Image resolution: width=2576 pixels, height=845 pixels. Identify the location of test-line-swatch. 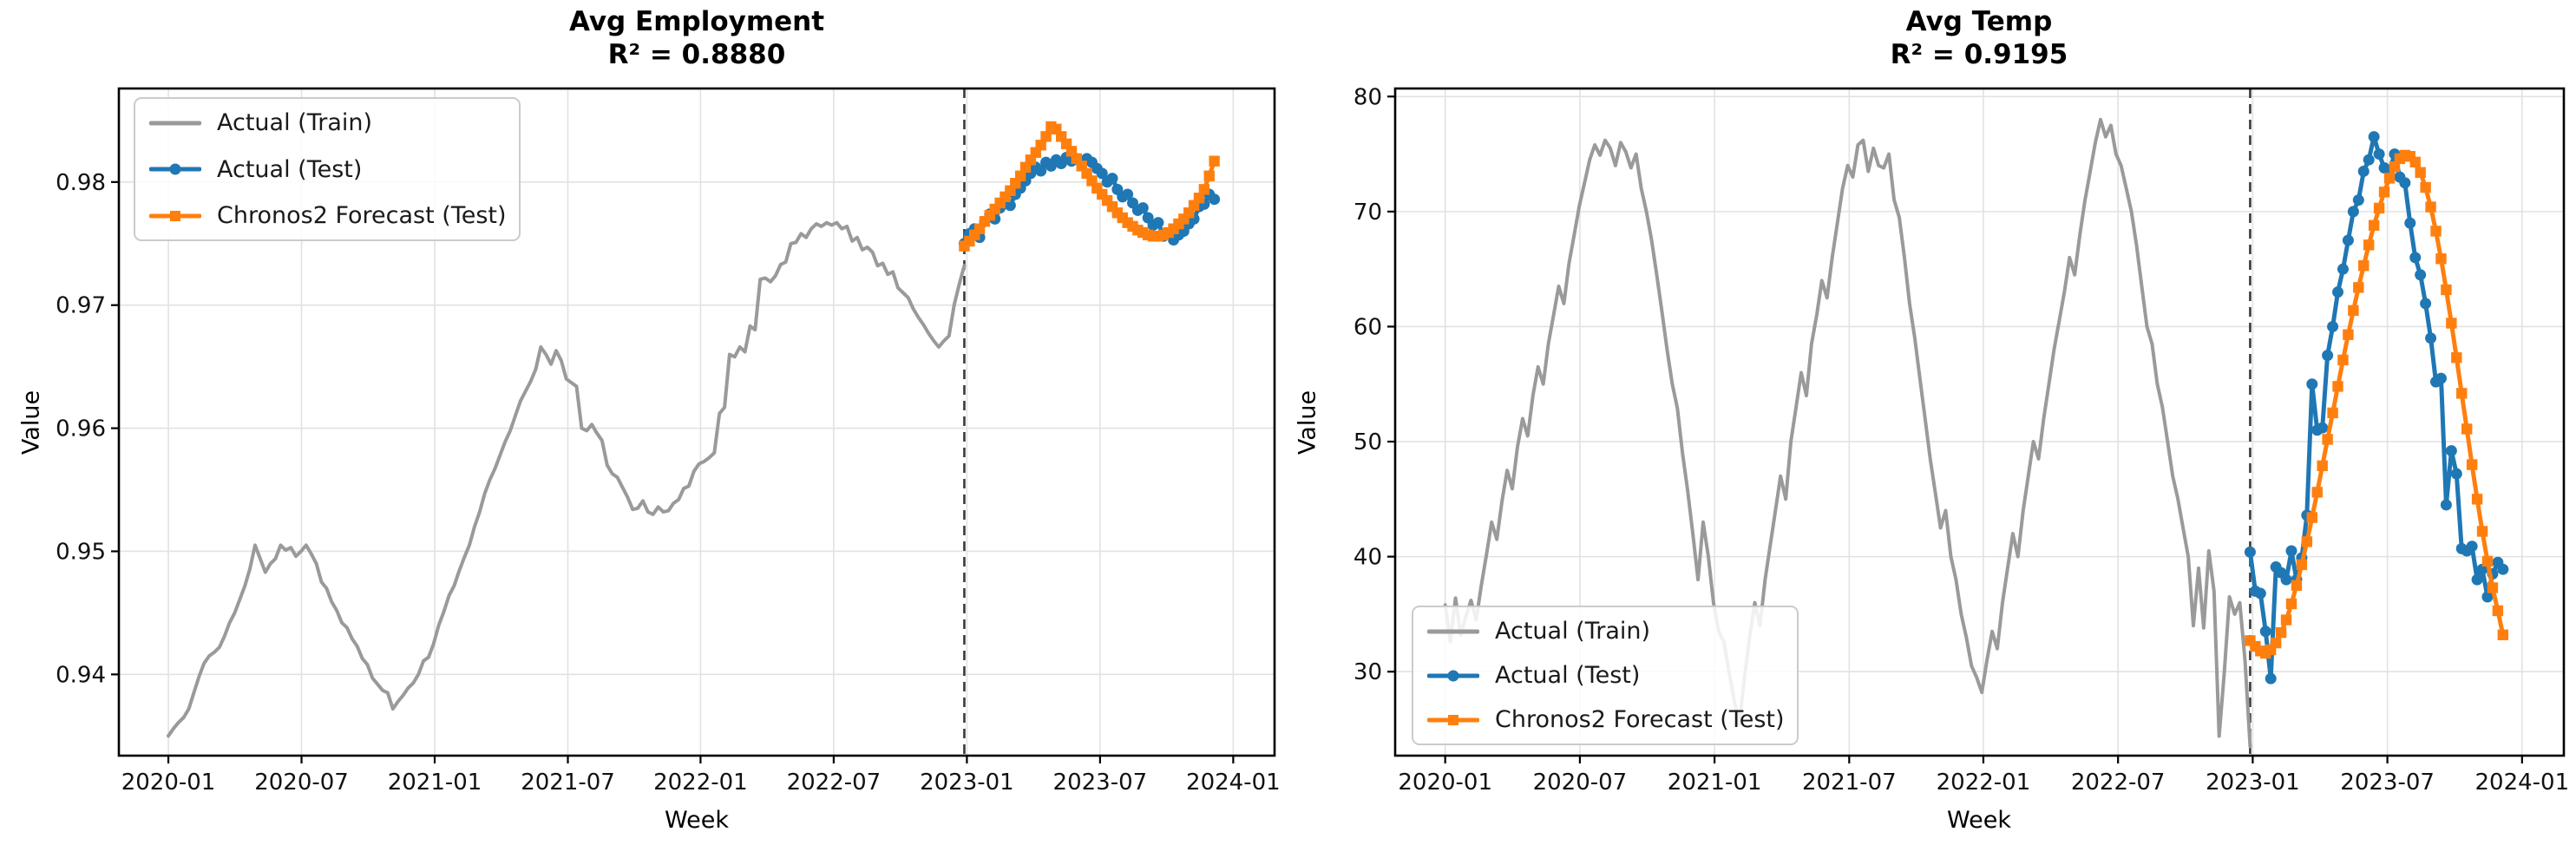
(175, 169).